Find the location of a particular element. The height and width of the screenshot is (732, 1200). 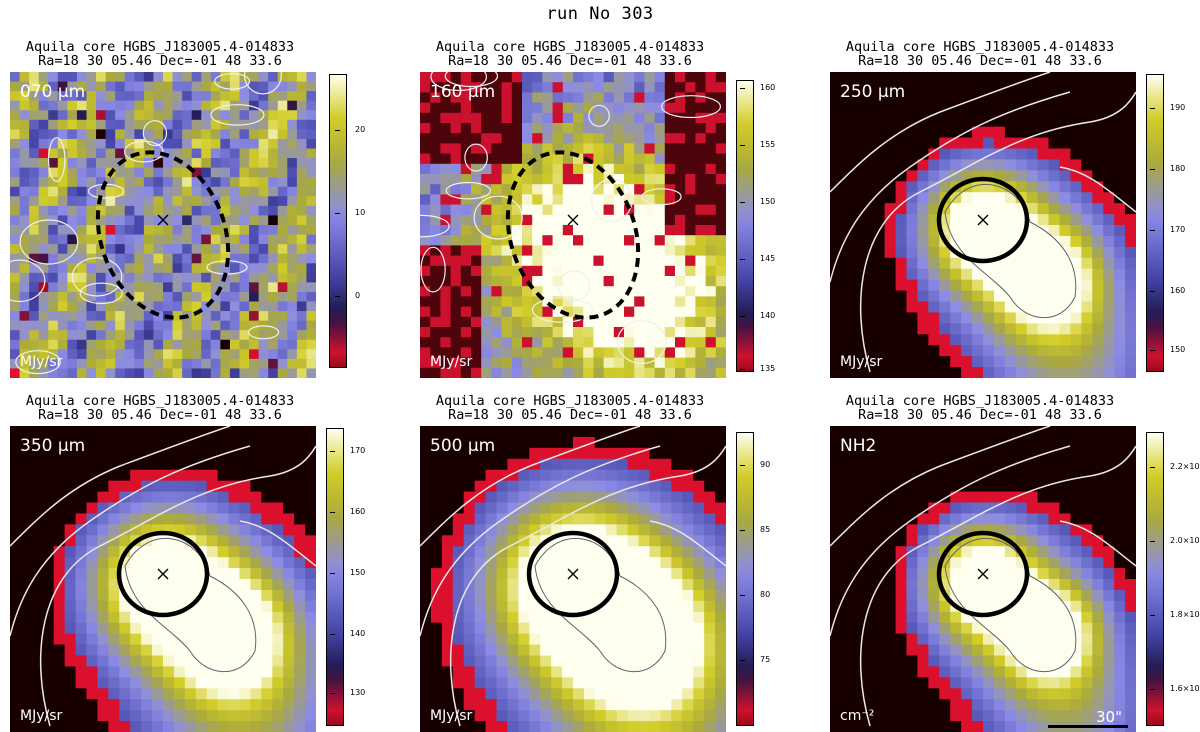

band-label: 350 μm is located at coordinates (53, 446).